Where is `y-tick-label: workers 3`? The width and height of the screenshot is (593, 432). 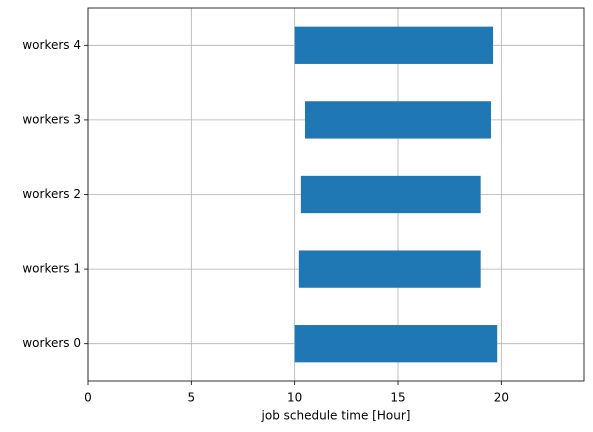
y-tick-label: workers 3 is located at coordinates (51, 119).